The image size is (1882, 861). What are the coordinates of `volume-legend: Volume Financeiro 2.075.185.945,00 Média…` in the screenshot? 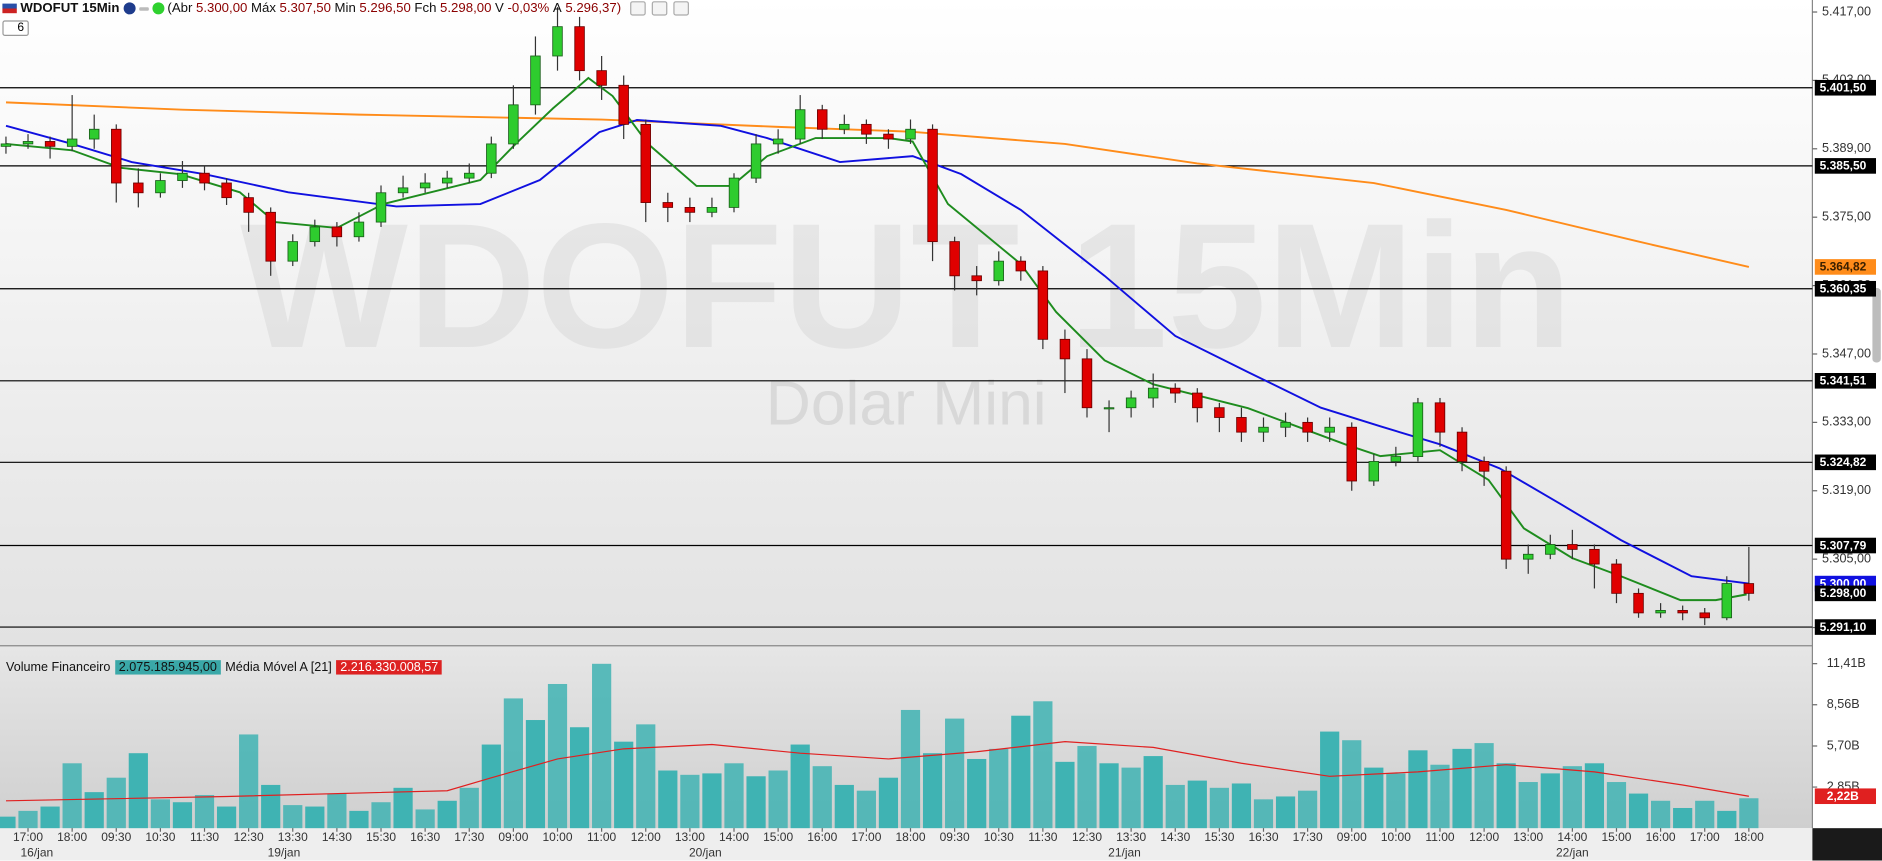 It's located at (224, 667).